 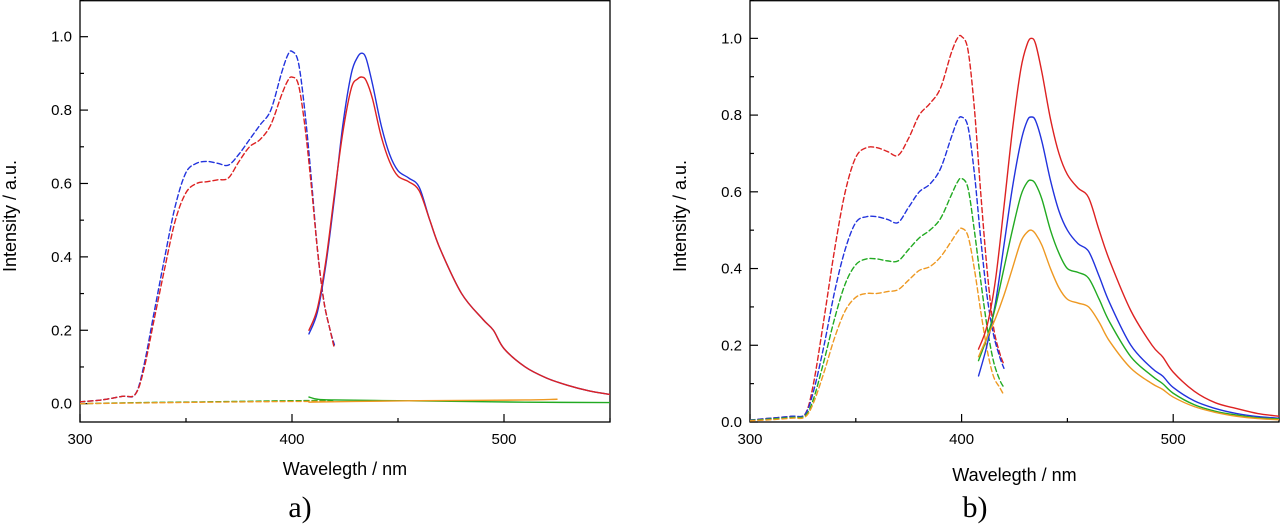 What do you see at coordinates (975, 507) in the screenshot?
I see `panel-label: b)` at bounding box center [975, 507].